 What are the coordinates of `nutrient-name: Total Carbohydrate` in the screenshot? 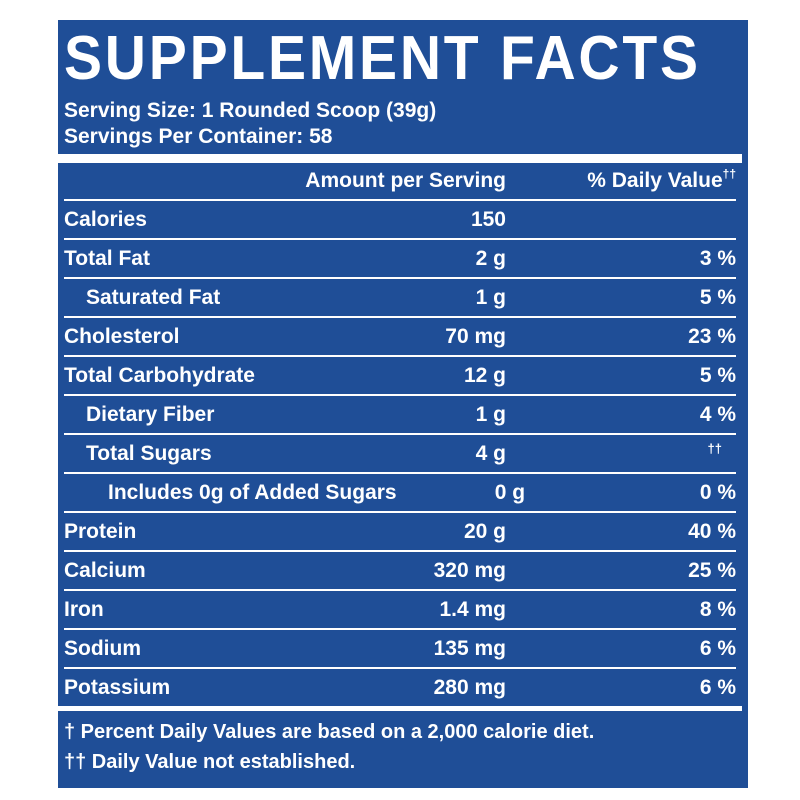 It's located at (159, 375).